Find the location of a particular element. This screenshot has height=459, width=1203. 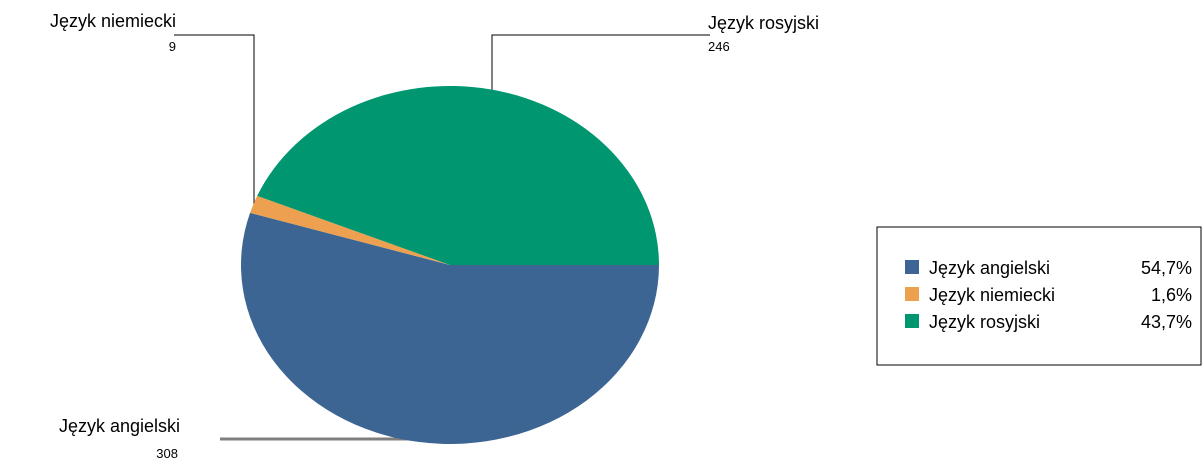

legend-percent-niemiecki: 1,6% is located at coordinates (1171, 295).